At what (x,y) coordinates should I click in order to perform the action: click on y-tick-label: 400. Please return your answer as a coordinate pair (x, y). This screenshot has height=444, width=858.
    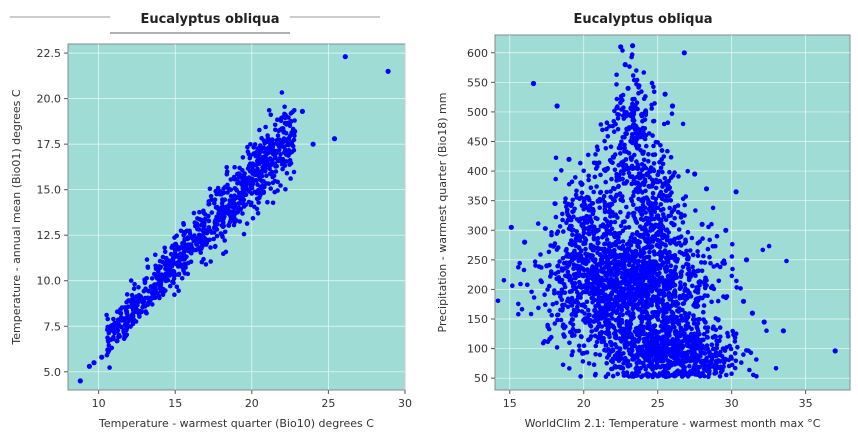
    Looking at the image, I should click on (477, 171).